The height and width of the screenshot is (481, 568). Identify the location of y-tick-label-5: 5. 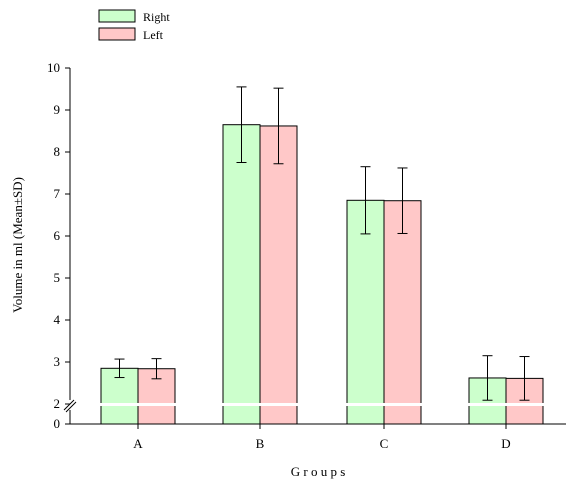
(57, 277).